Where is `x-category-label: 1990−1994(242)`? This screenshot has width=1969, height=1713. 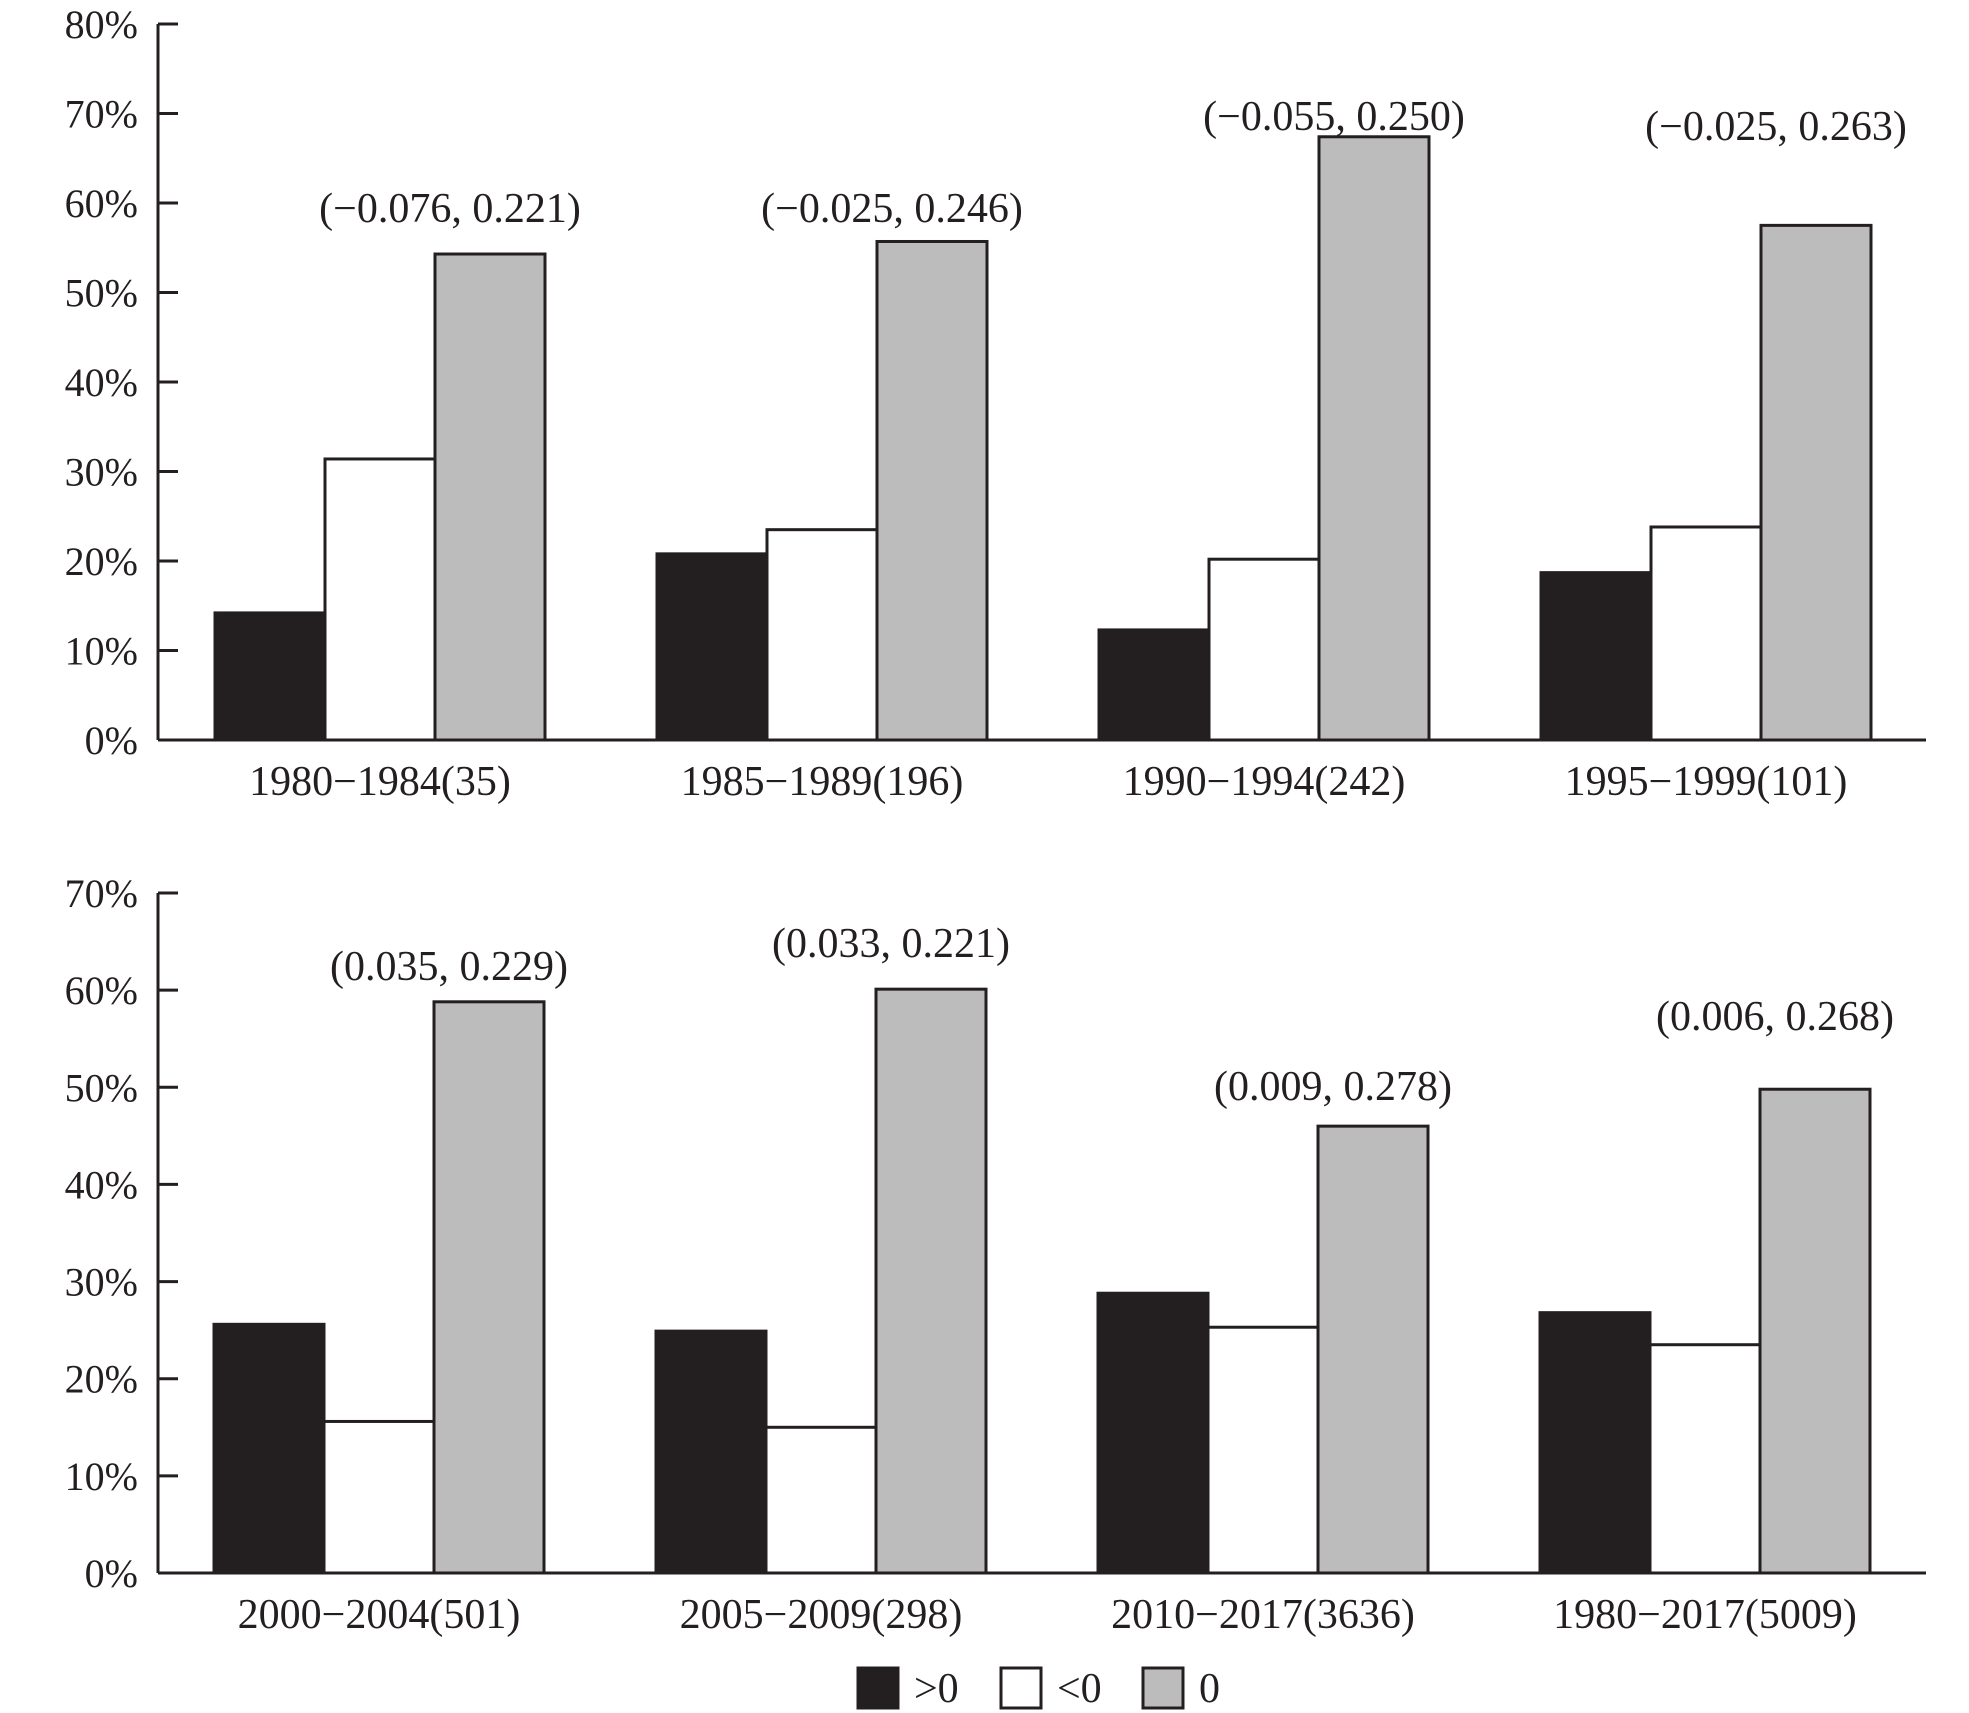 x-category-label: 1990−1994(242) is located at coordinates (1264, 782).